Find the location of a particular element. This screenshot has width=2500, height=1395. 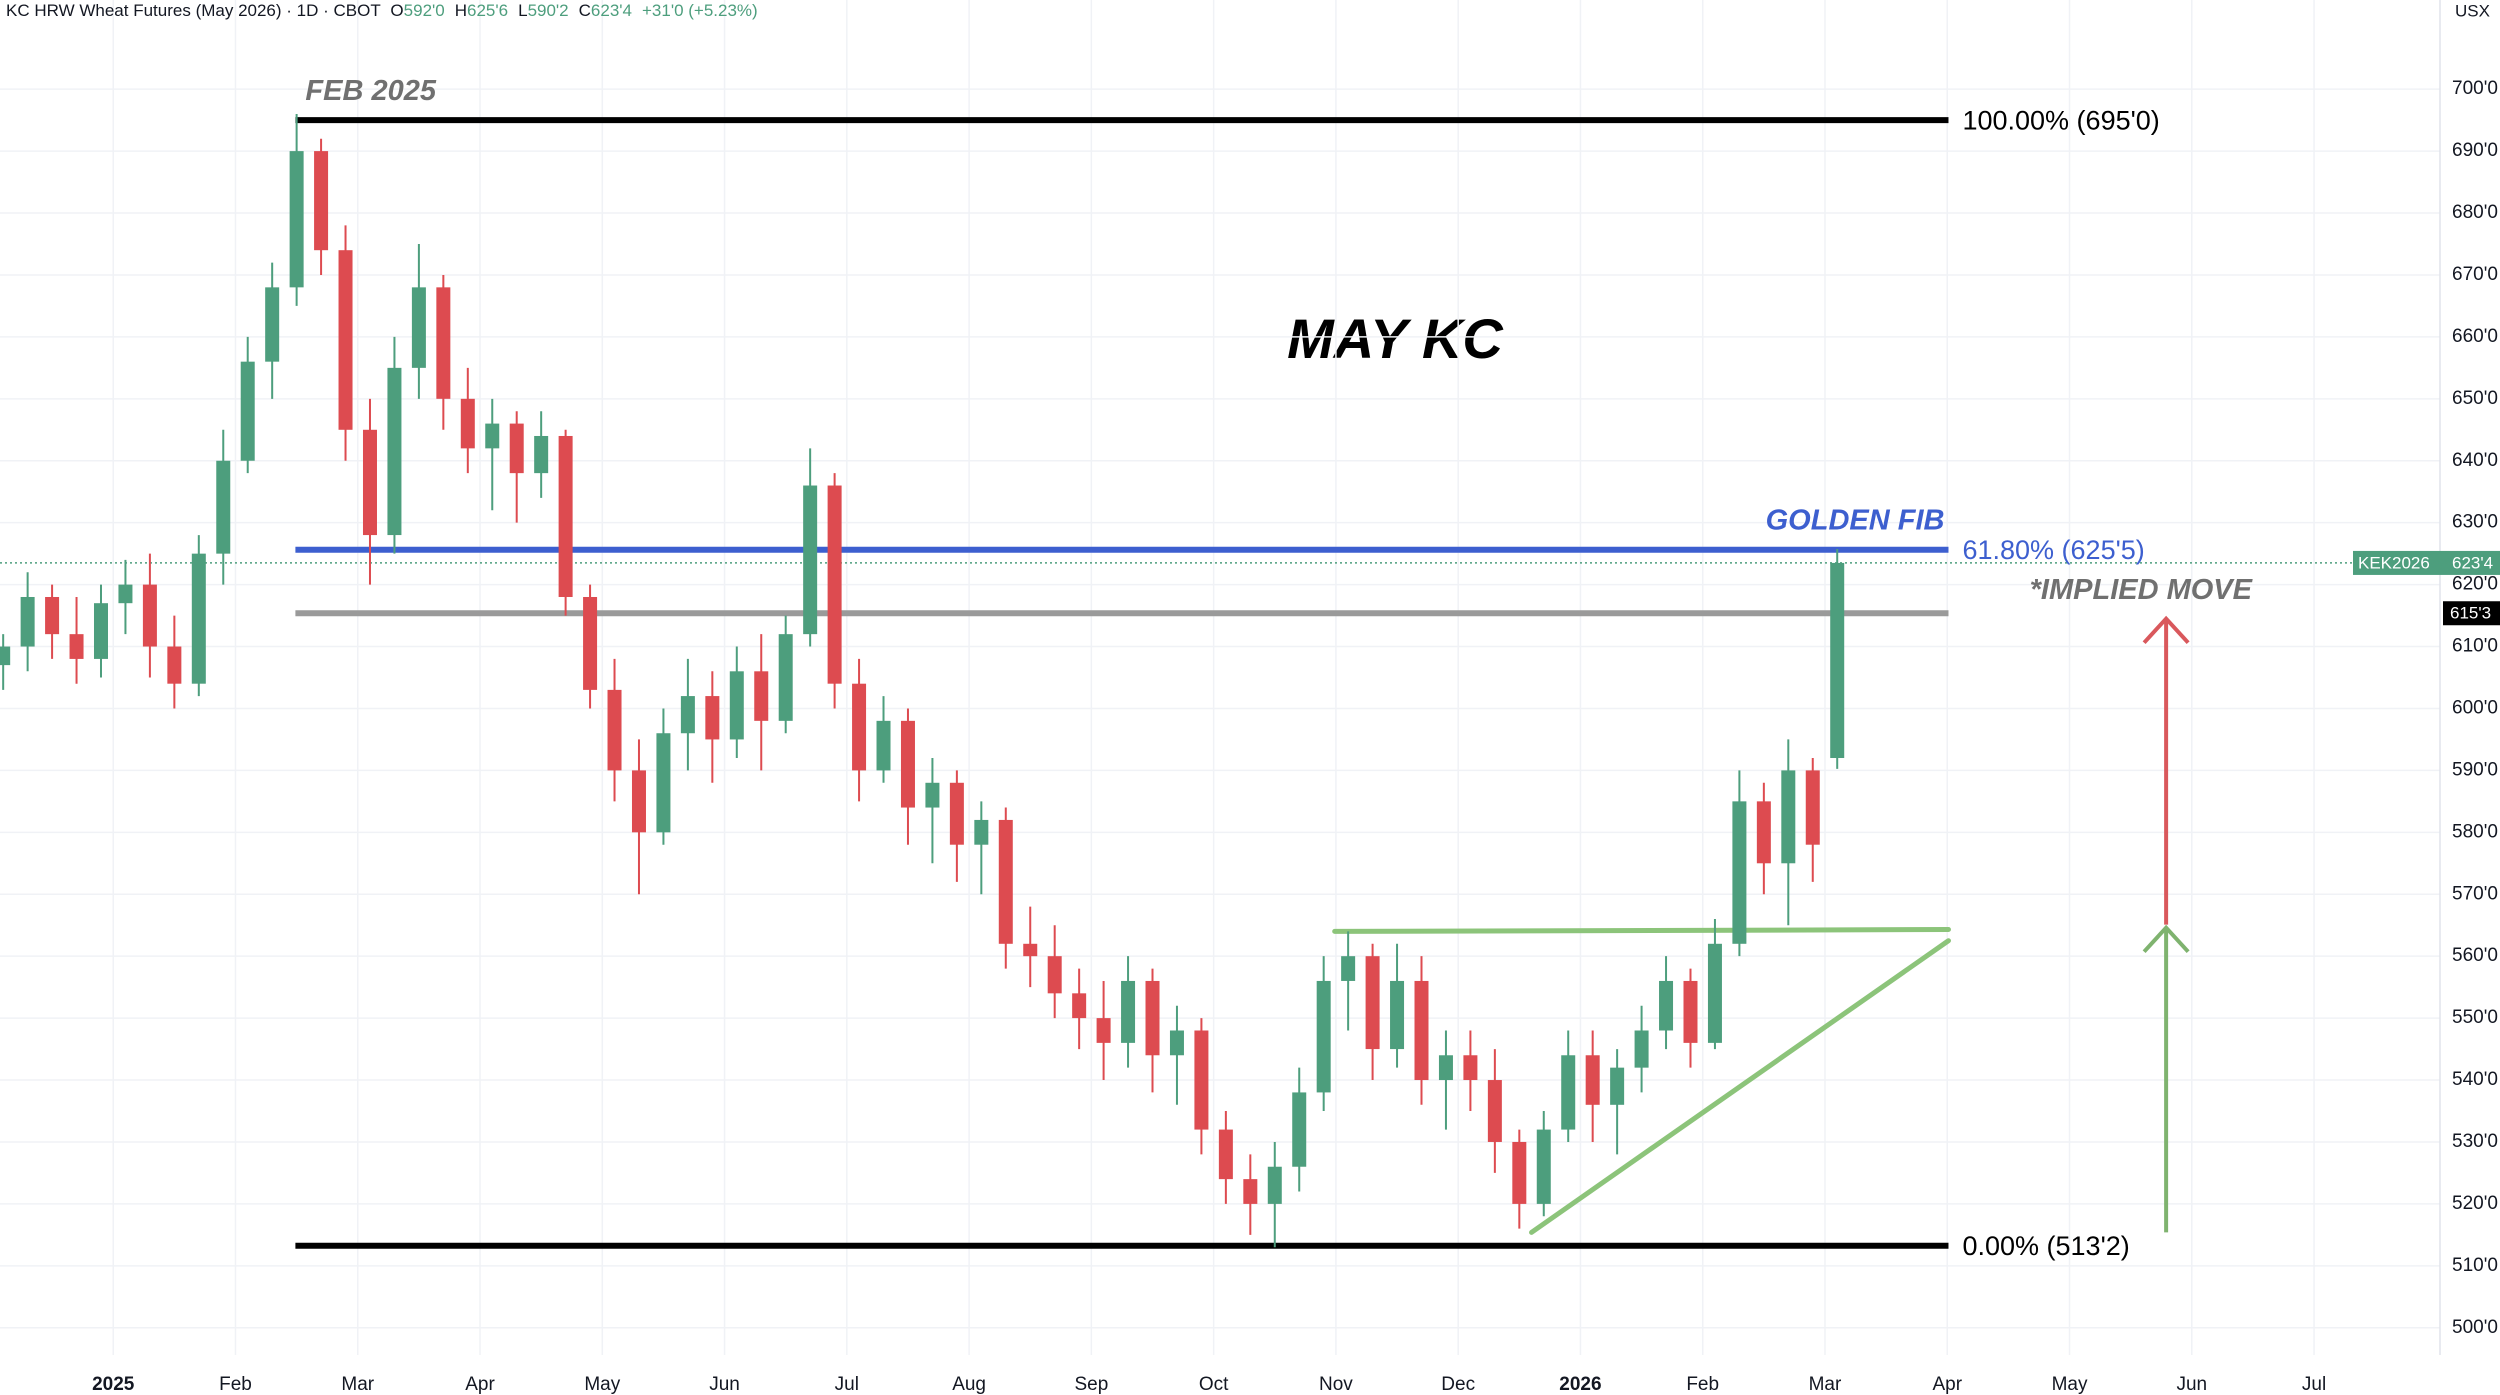

annotation: FEB 2025 is located at coordinates (370, 91).